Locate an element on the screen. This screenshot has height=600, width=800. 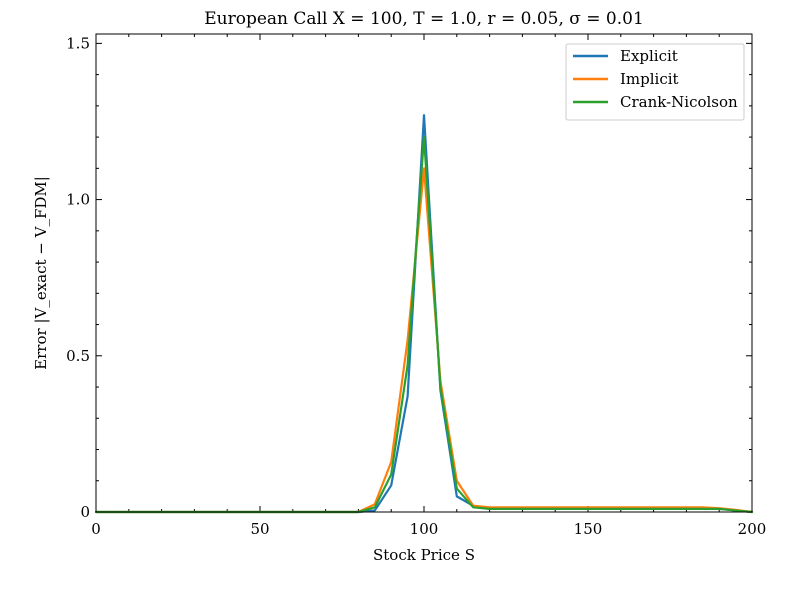
legend-label-implicit: Implicit is located at coordinates (649, 79).